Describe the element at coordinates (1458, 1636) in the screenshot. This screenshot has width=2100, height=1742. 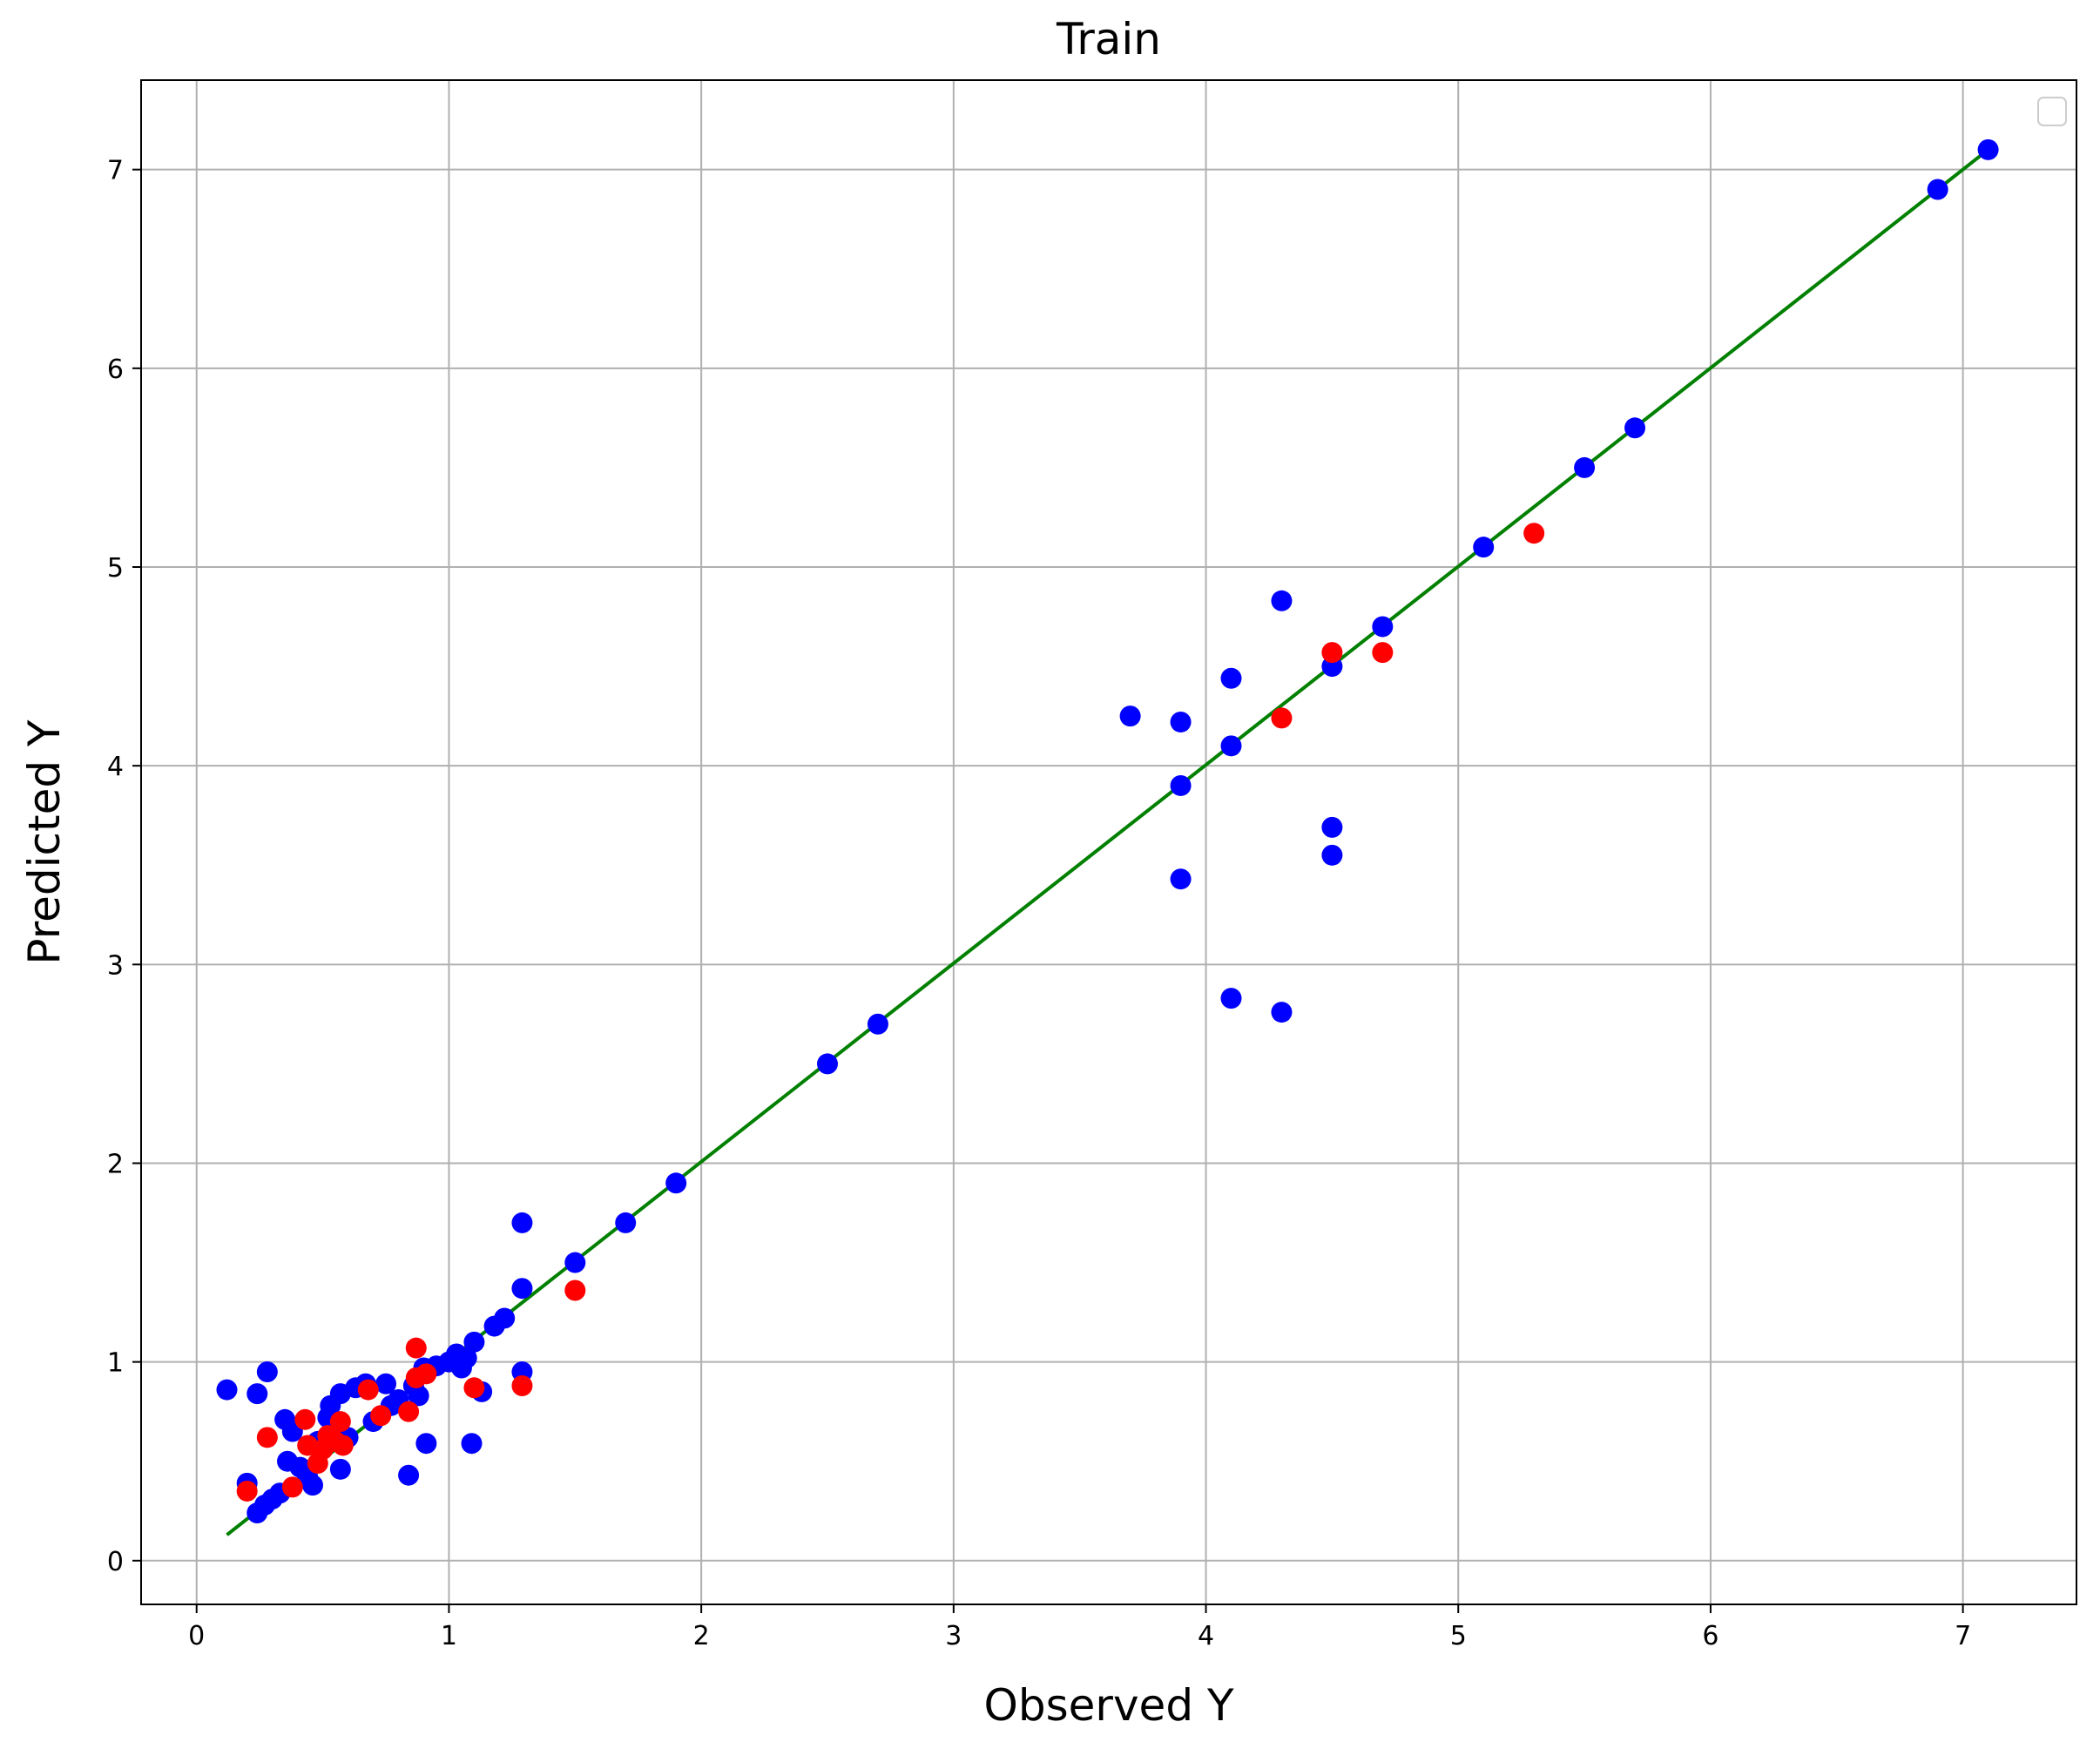
I see `x-tick-label: 5` at that location.